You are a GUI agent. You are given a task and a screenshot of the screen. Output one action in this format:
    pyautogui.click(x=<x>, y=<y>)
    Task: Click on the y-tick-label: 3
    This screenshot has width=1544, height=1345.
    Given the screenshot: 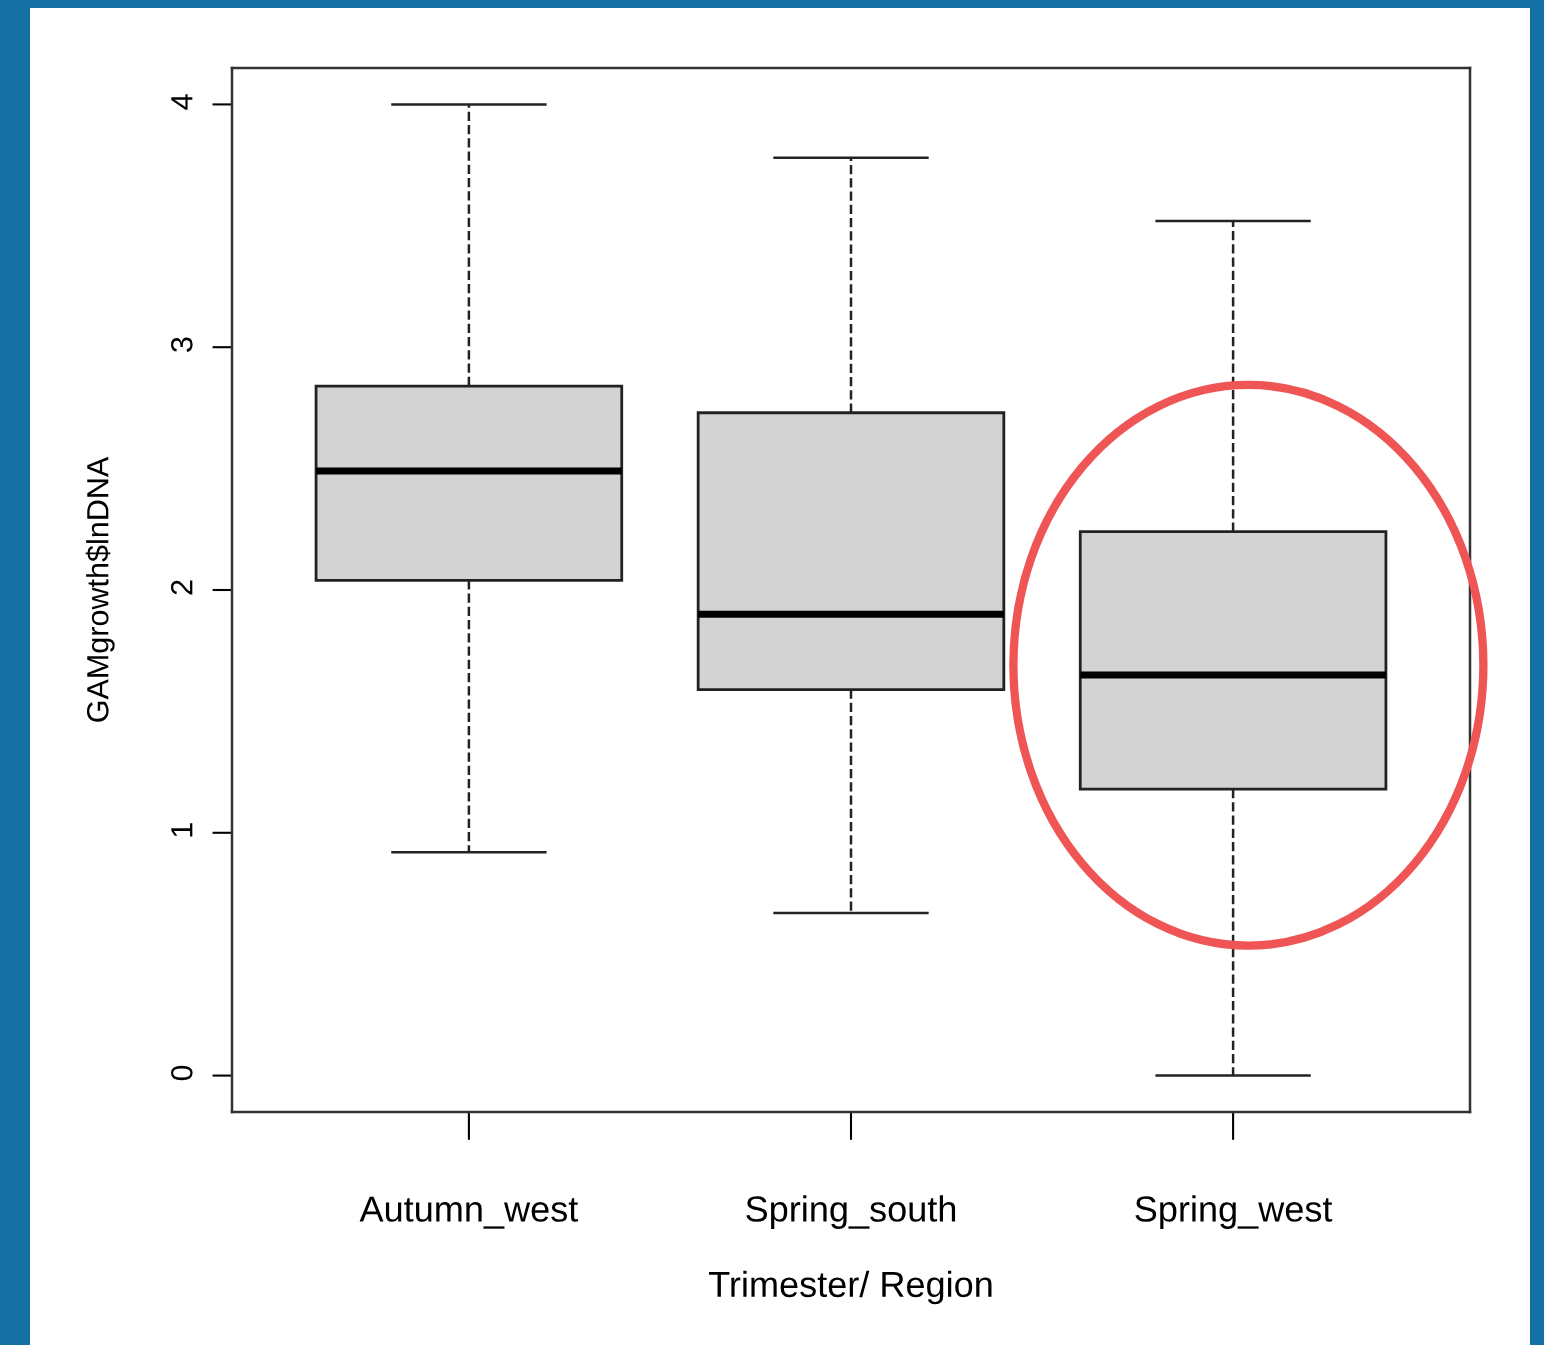 What is the action you would take?
    pyautogui.click(x=181, y=344)
    